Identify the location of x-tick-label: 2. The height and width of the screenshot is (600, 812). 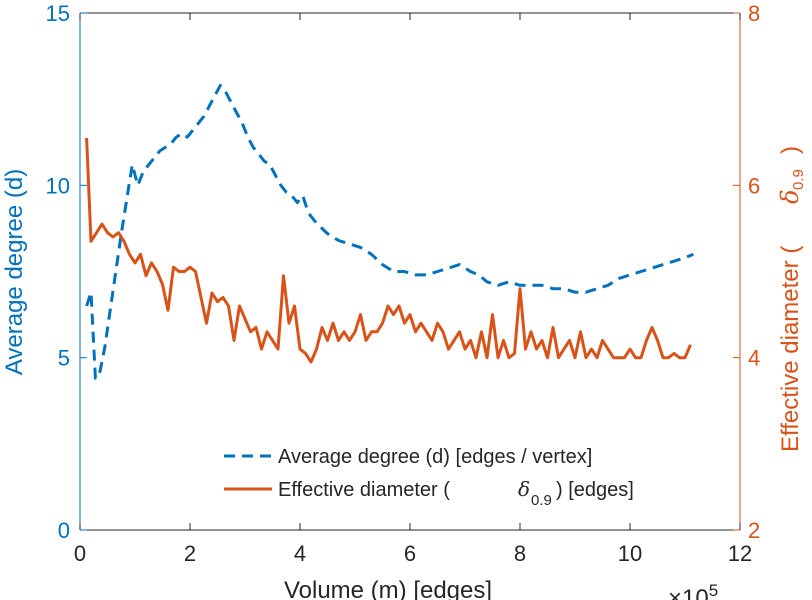
(190, 553).